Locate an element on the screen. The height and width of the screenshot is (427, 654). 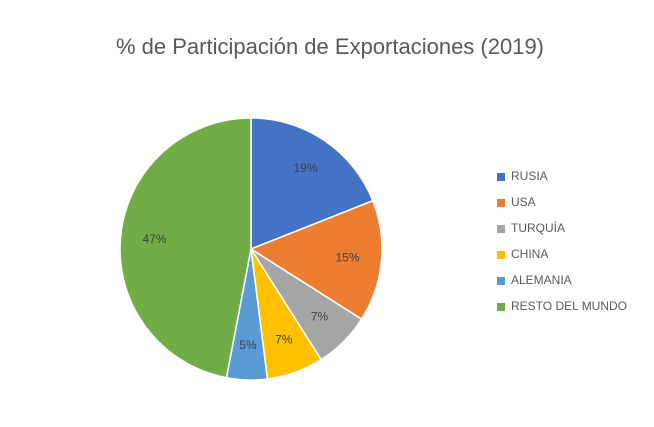
legend-label: USA is located at coordinates (523, 202).